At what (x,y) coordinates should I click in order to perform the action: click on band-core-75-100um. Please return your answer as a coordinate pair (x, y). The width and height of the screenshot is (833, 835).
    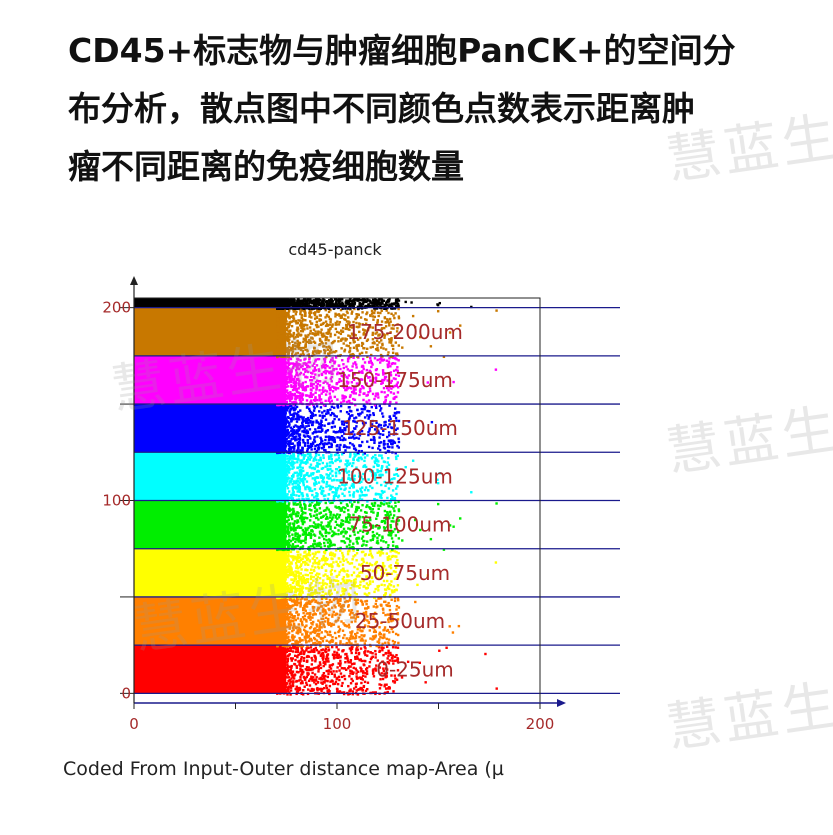
    Looking at the image, I should click on (210, 524).